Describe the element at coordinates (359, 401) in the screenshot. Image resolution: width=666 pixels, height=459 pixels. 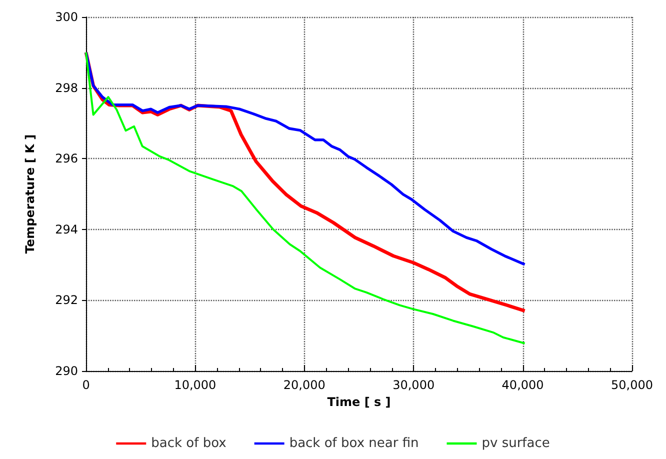
I see `x-axis-title: Time [ s ]` at that location.